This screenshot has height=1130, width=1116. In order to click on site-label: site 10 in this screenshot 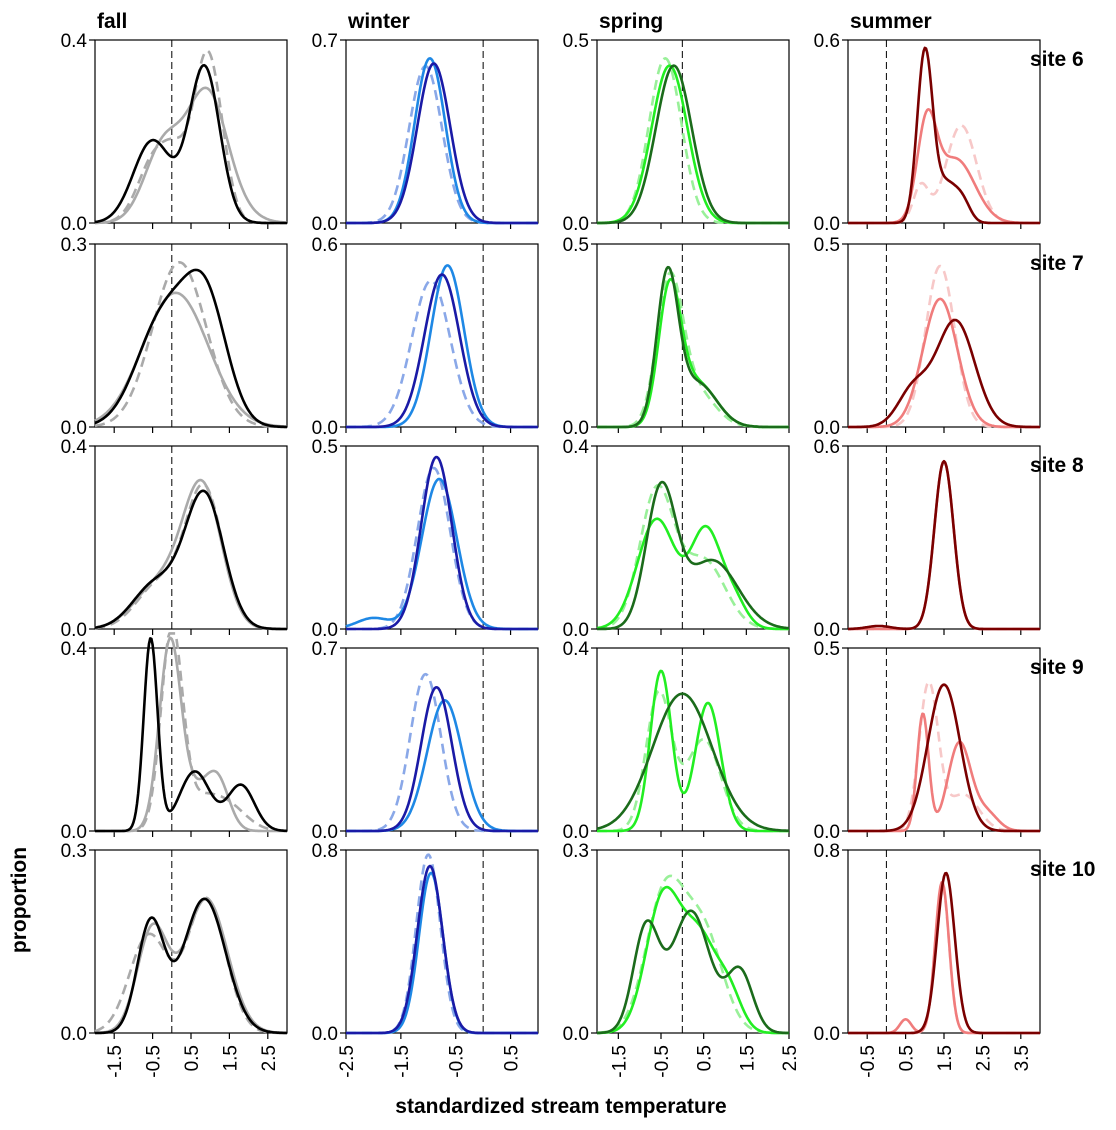, I will do `click(1062, 869)`.